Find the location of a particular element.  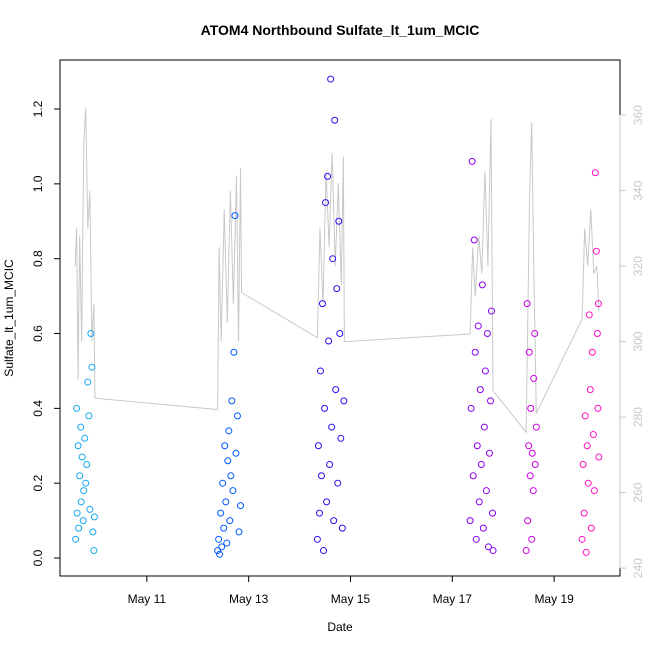

y-tick-label: 0.0 is located at coordinates (38, 557).